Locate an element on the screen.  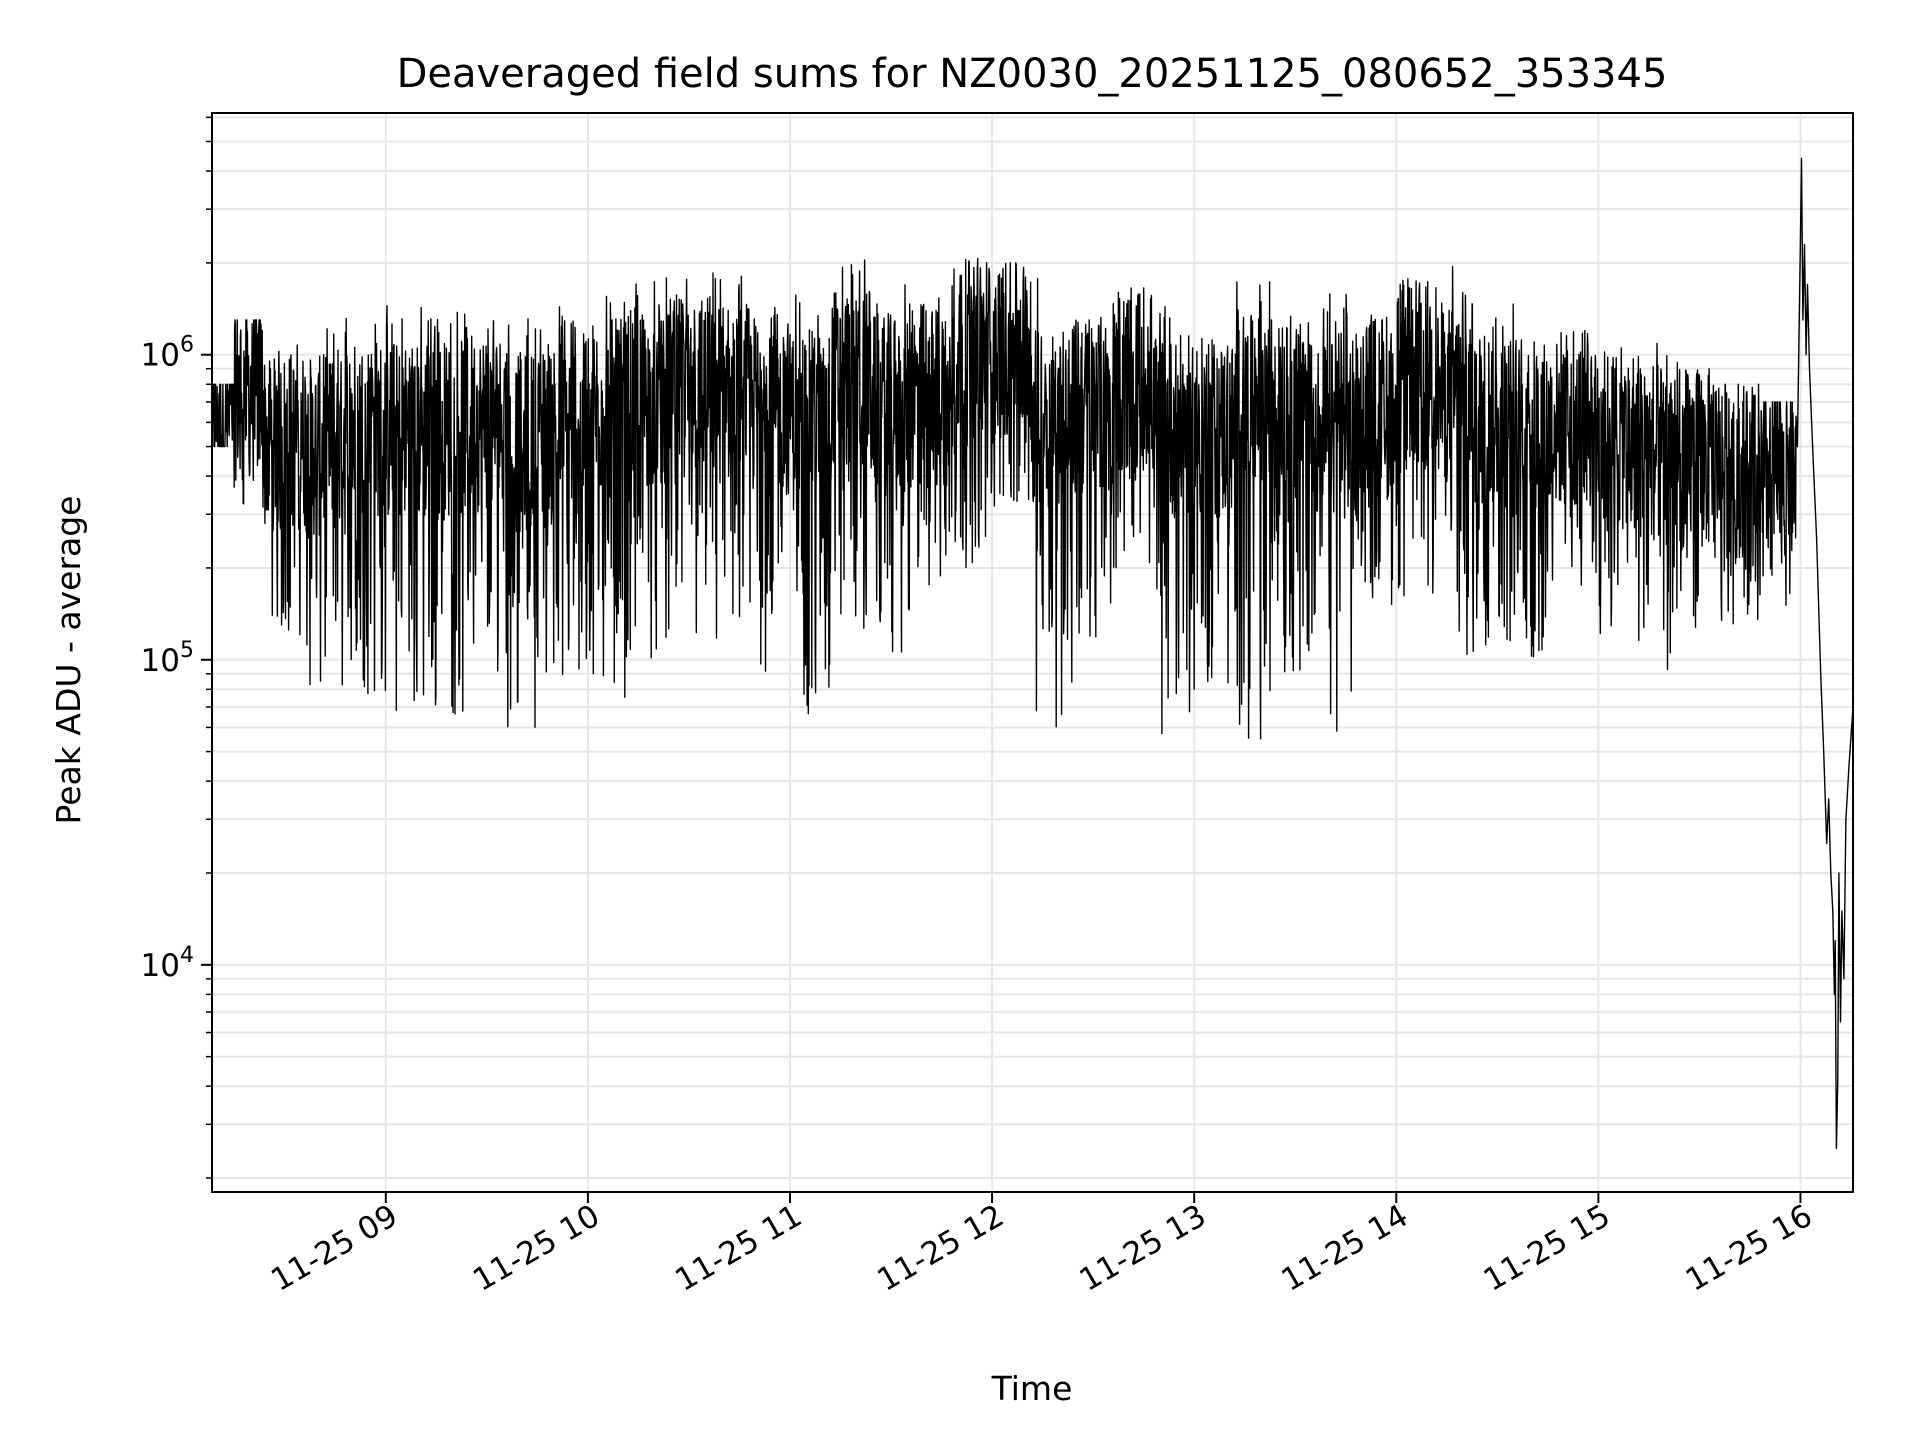
x-tick-label: 11-25 12 is located at coordinates (940, 1248).